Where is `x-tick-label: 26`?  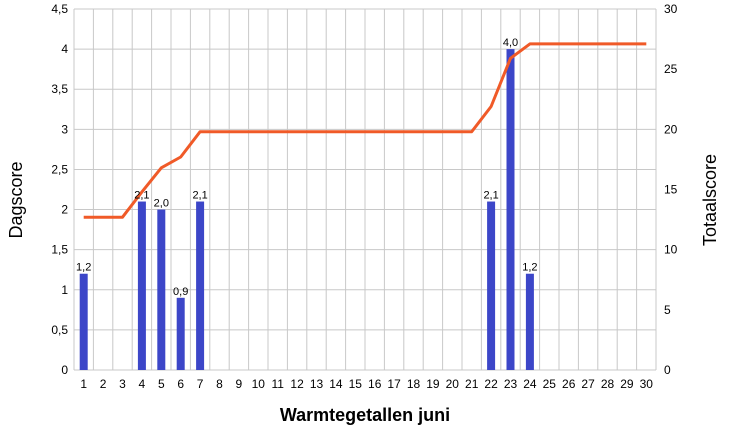 x-tick-label: 26 is located at coordinates (569, 384).